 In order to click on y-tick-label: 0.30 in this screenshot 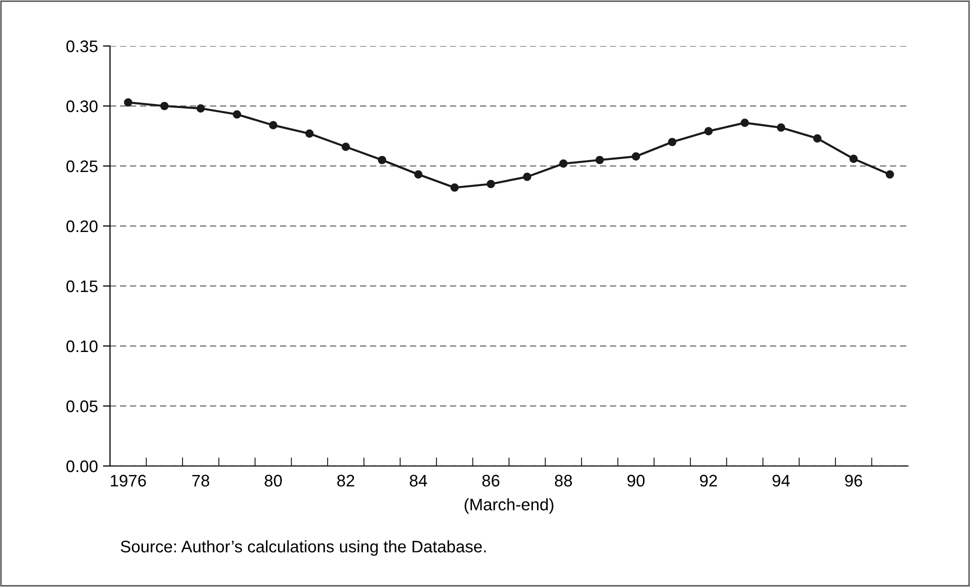, I will do `click(82, 106)`.